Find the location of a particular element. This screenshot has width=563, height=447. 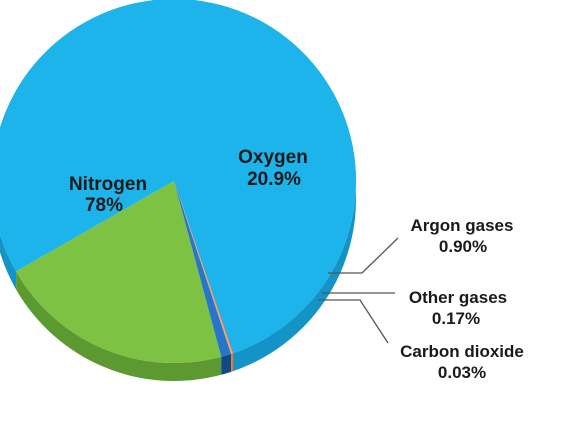

label-nitrogen-name: Nitrogen is located at coordinates (108, 184).